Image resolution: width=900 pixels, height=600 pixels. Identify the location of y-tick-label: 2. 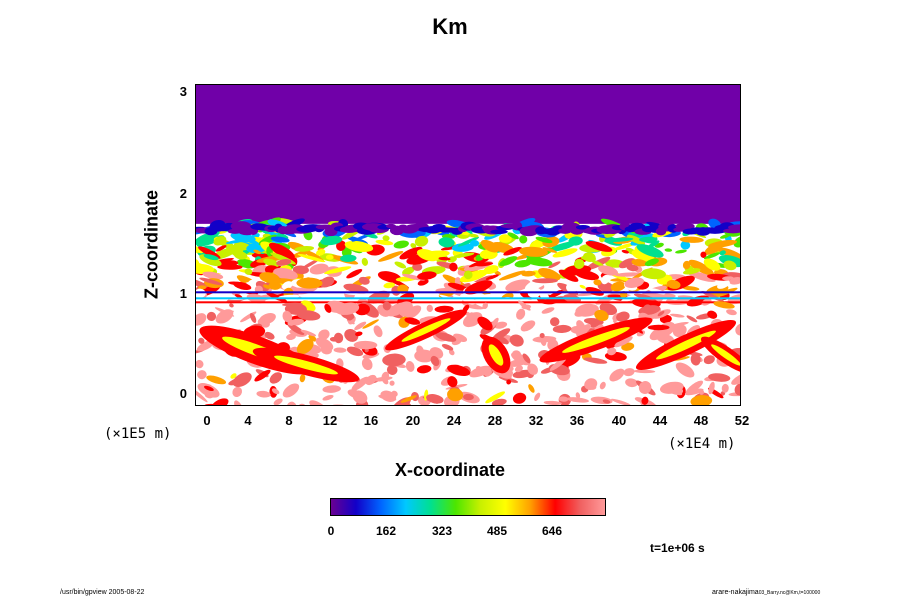
(183, 193).